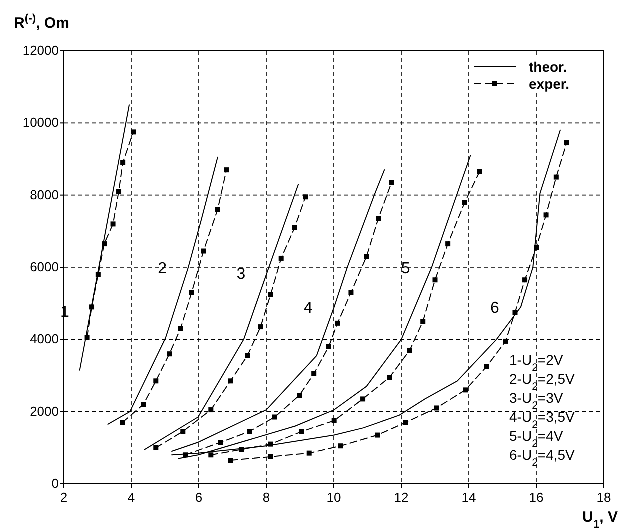 This screenshot has height=528, width=622. I want to click on y-tick-label: 4000, so click(44, 339).